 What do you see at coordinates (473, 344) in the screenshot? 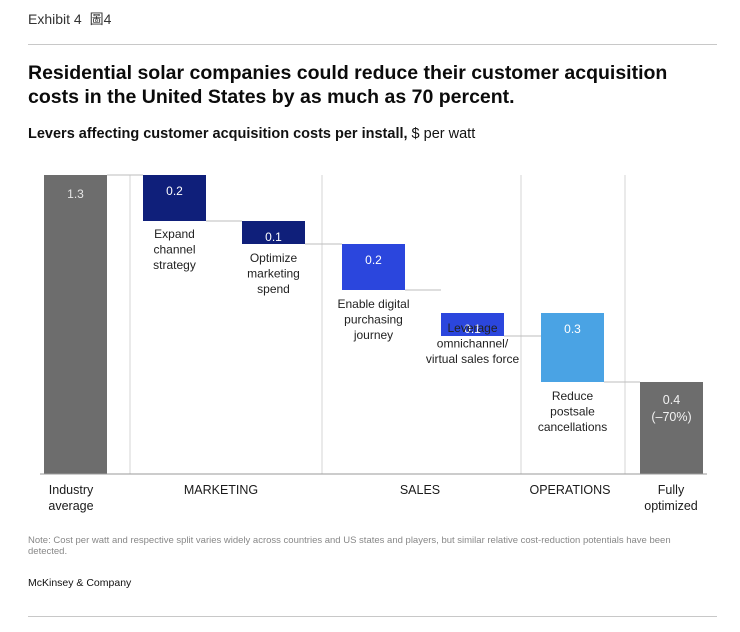
I see `bar-description: omnichannel/` at bounding box center [473, 344].